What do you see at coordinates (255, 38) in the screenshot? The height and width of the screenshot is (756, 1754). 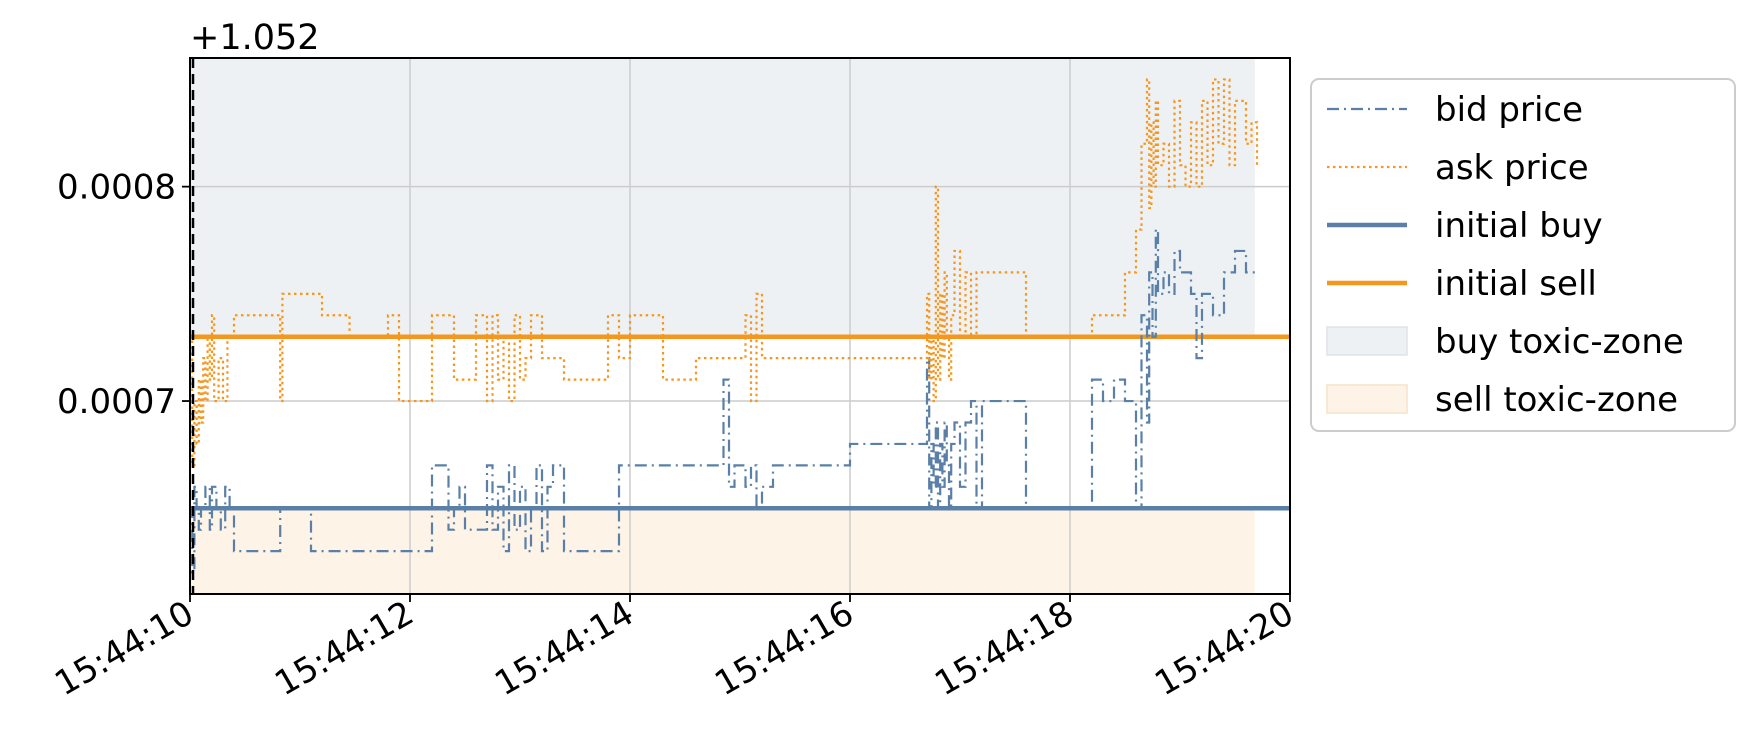 I see `y-offset-label: +1.052` at bounding box center [255, 38].